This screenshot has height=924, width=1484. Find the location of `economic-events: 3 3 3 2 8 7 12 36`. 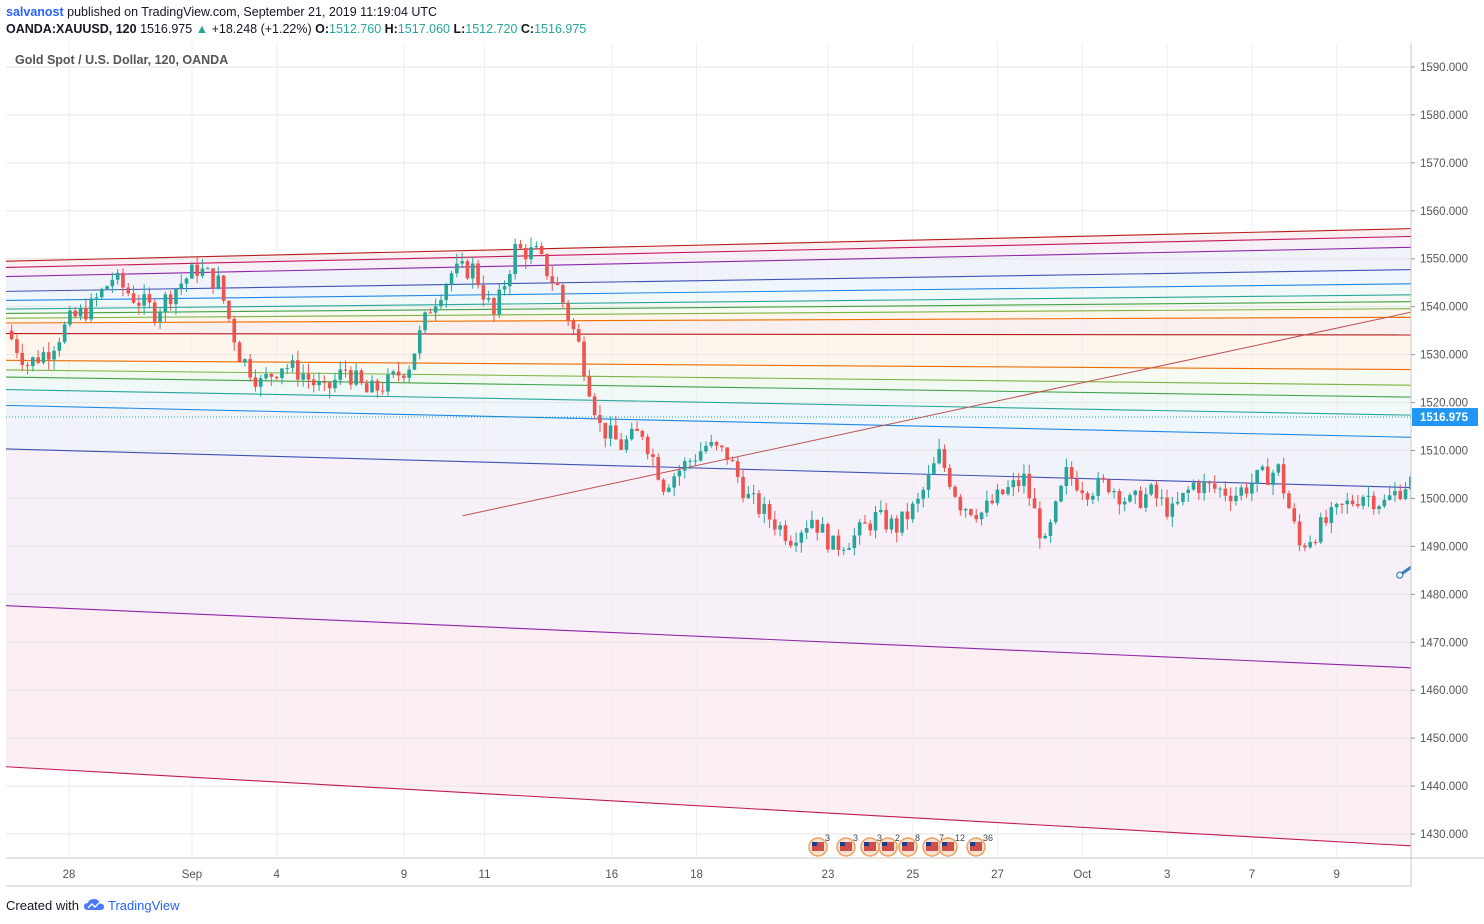

economic-events: 3 3 3 2 8 7 12 36 is located at coordinates (900, 845).